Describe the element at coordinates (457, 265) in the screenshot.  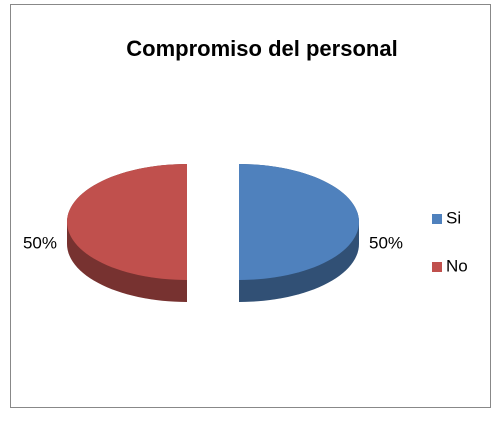
I see `legend-label: No` at that location.